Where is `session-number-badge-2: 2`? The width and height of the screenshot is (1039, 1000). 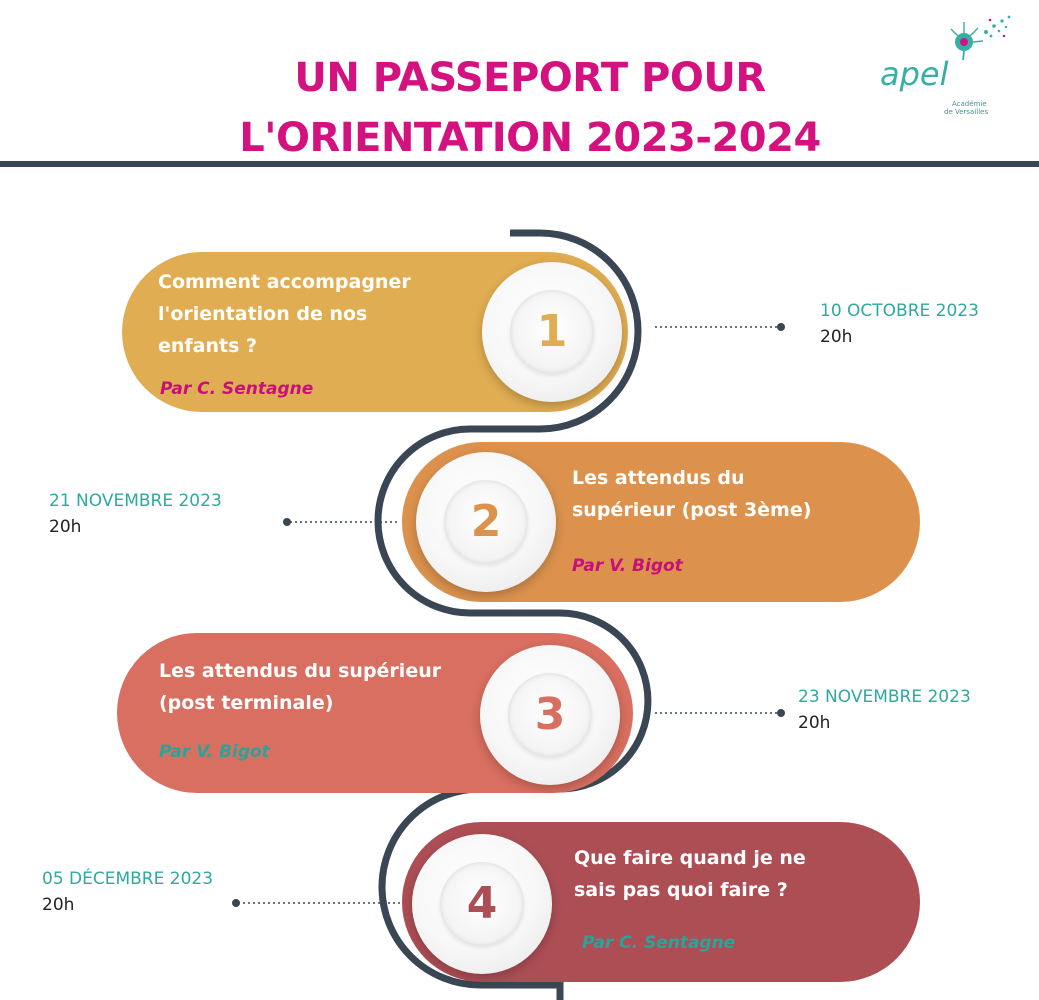
session-number-badge-2: 2 is located at coordinates (486, 522).